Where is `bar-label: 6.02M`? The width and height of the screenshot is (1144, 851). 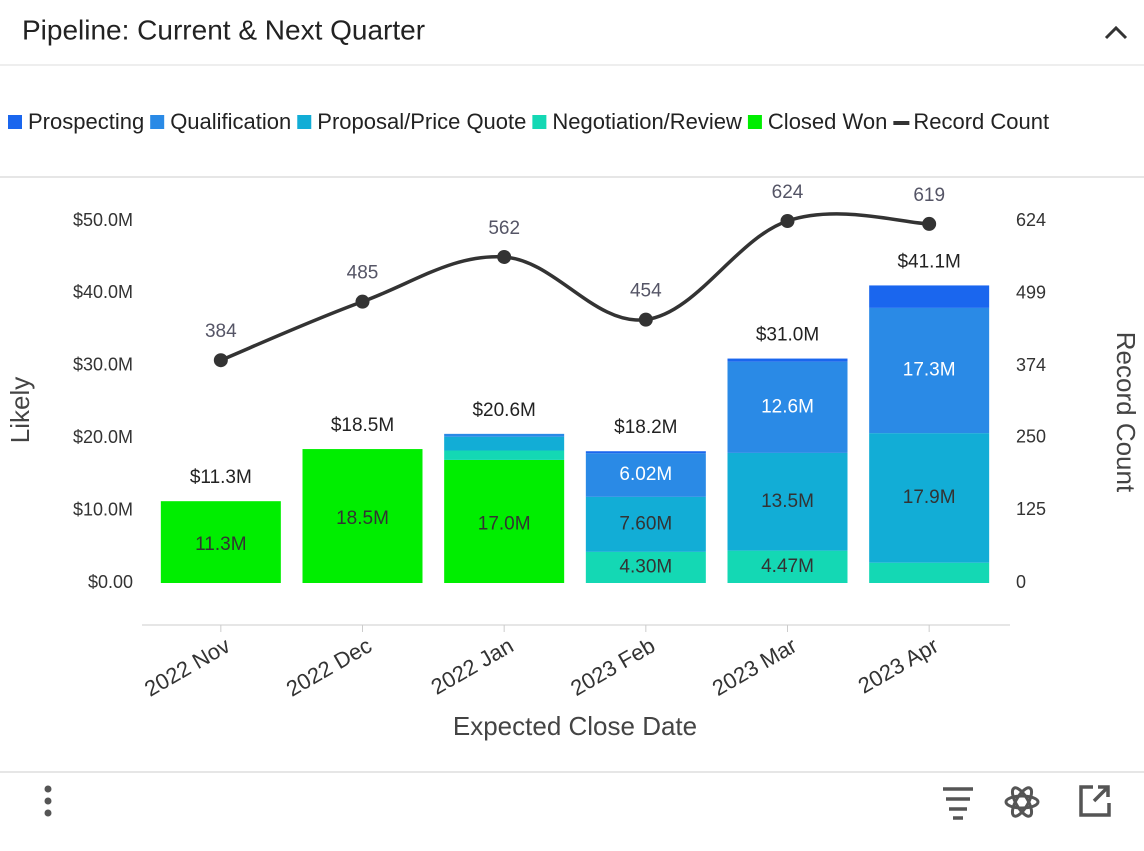 bar-label: 6.02M is located at coordinates (645, 474).